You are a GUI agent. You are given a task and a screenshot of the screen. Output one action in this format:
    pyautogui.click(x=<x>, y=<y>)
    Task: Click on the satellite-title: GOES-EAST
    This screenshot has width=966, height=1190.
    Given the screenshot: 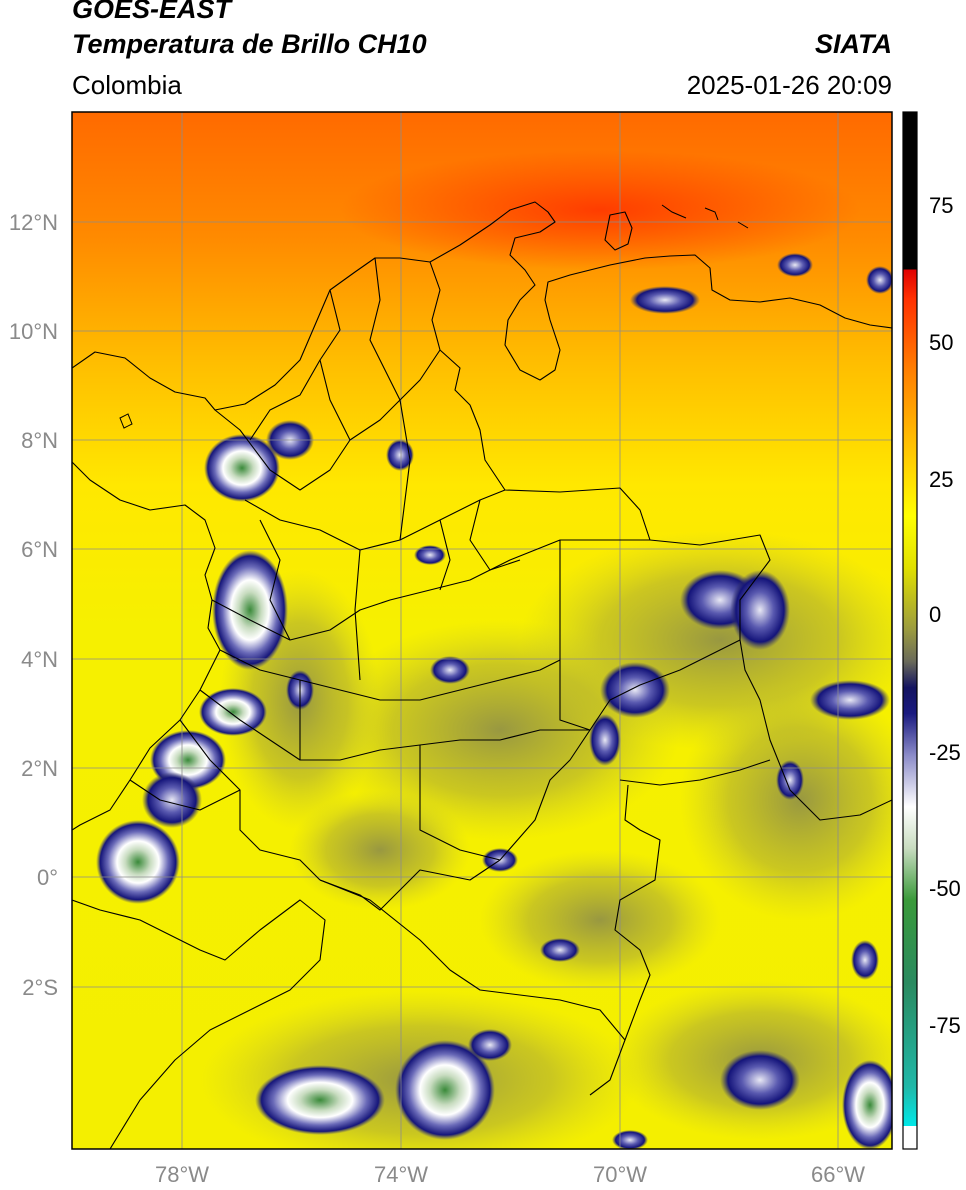 What is the action you would take?
    pyautogui.click(x=152, y=12)
    